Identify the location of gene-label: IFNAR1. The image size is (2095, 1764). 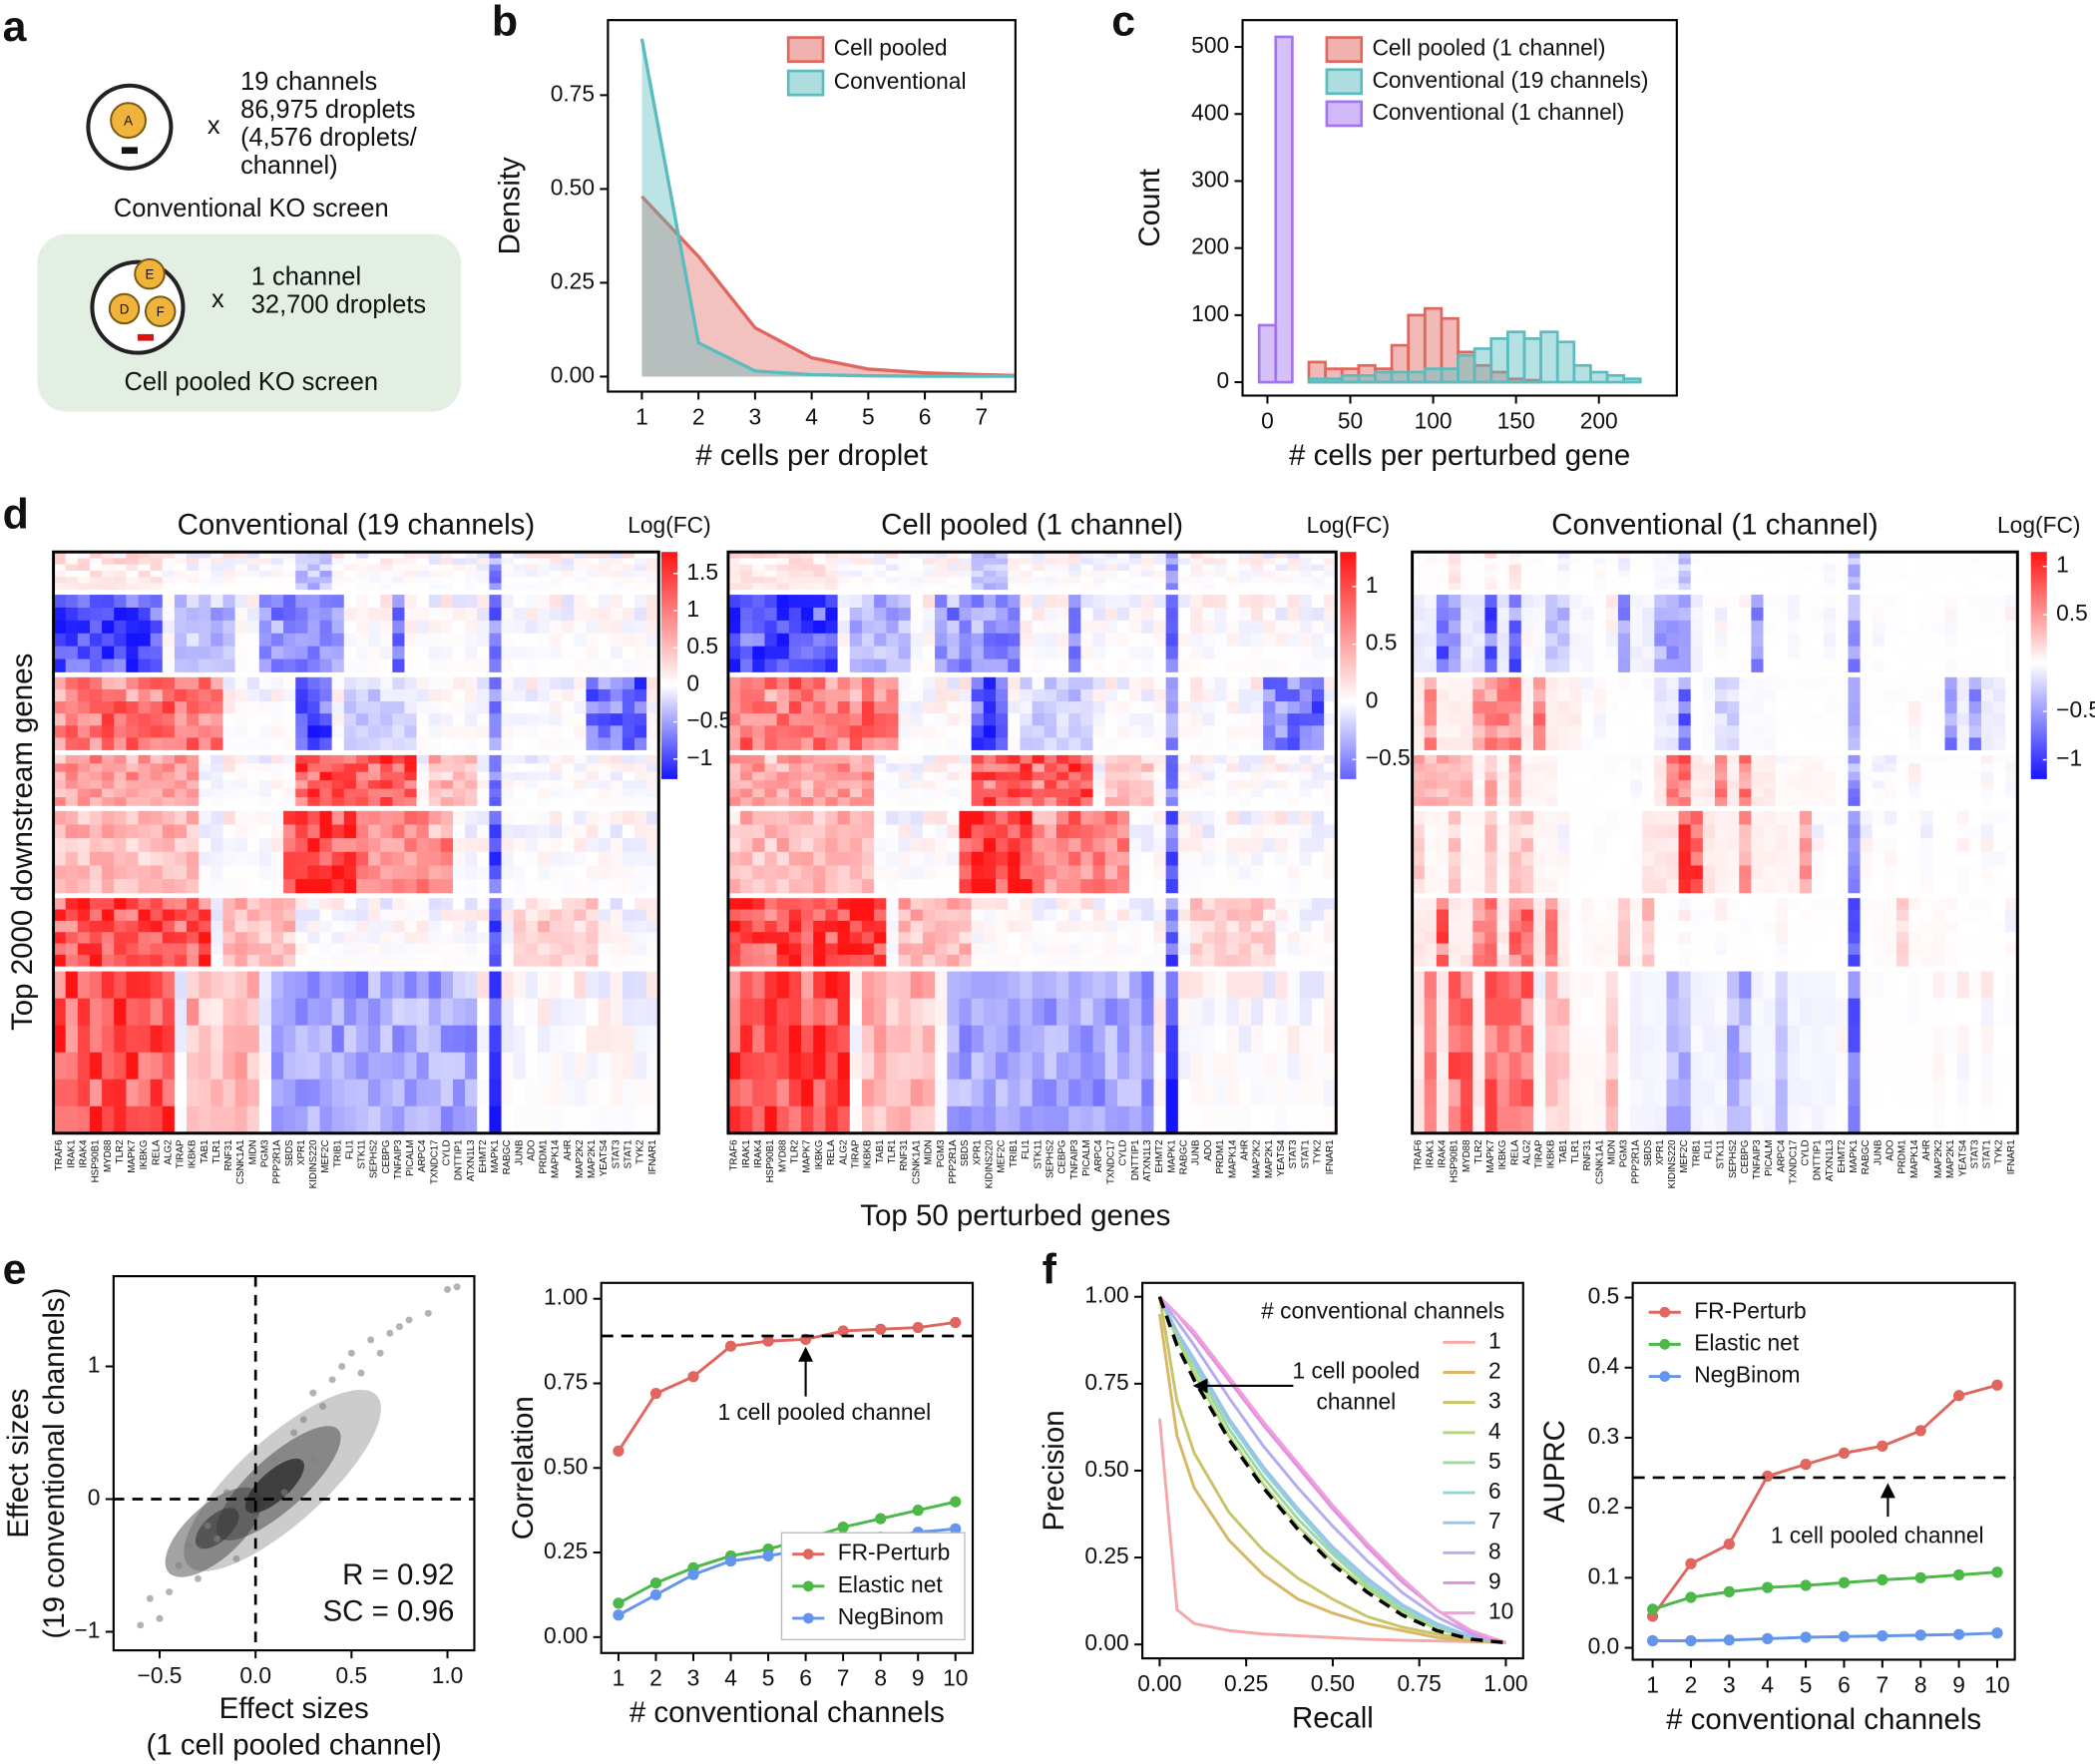
(1330, 1156).